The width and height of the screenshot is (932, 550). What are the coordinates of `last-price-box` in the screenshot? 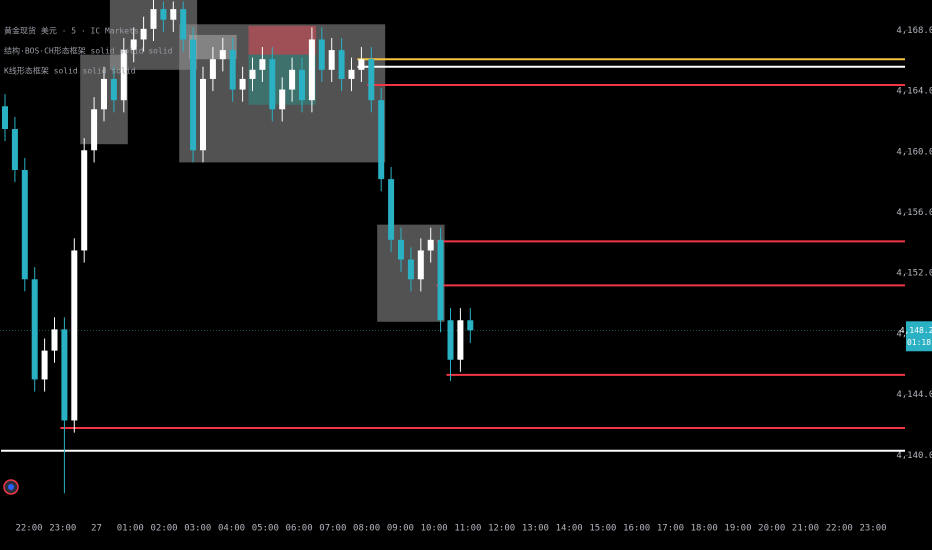 It's located at (919, 336).